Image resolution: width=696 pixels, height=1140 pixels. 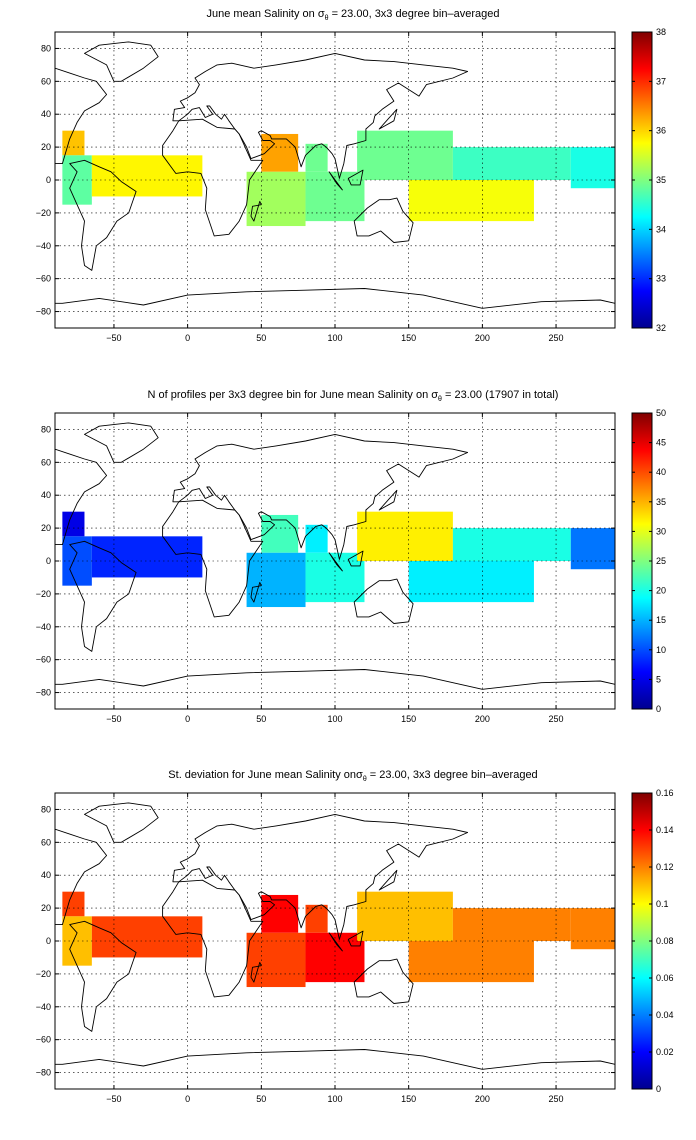 I want to click on colorbar-tick-label: 50, so click(x=661, y=413).